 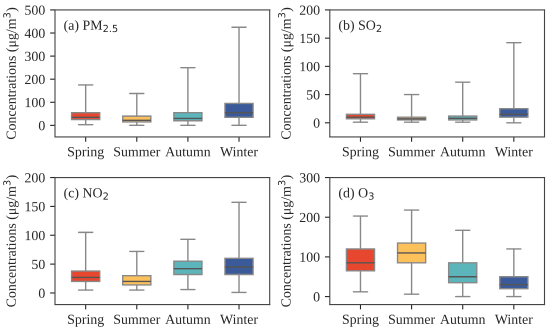 I want to click on text: (b) SO$_{2}$, so click(x=360, y=26).